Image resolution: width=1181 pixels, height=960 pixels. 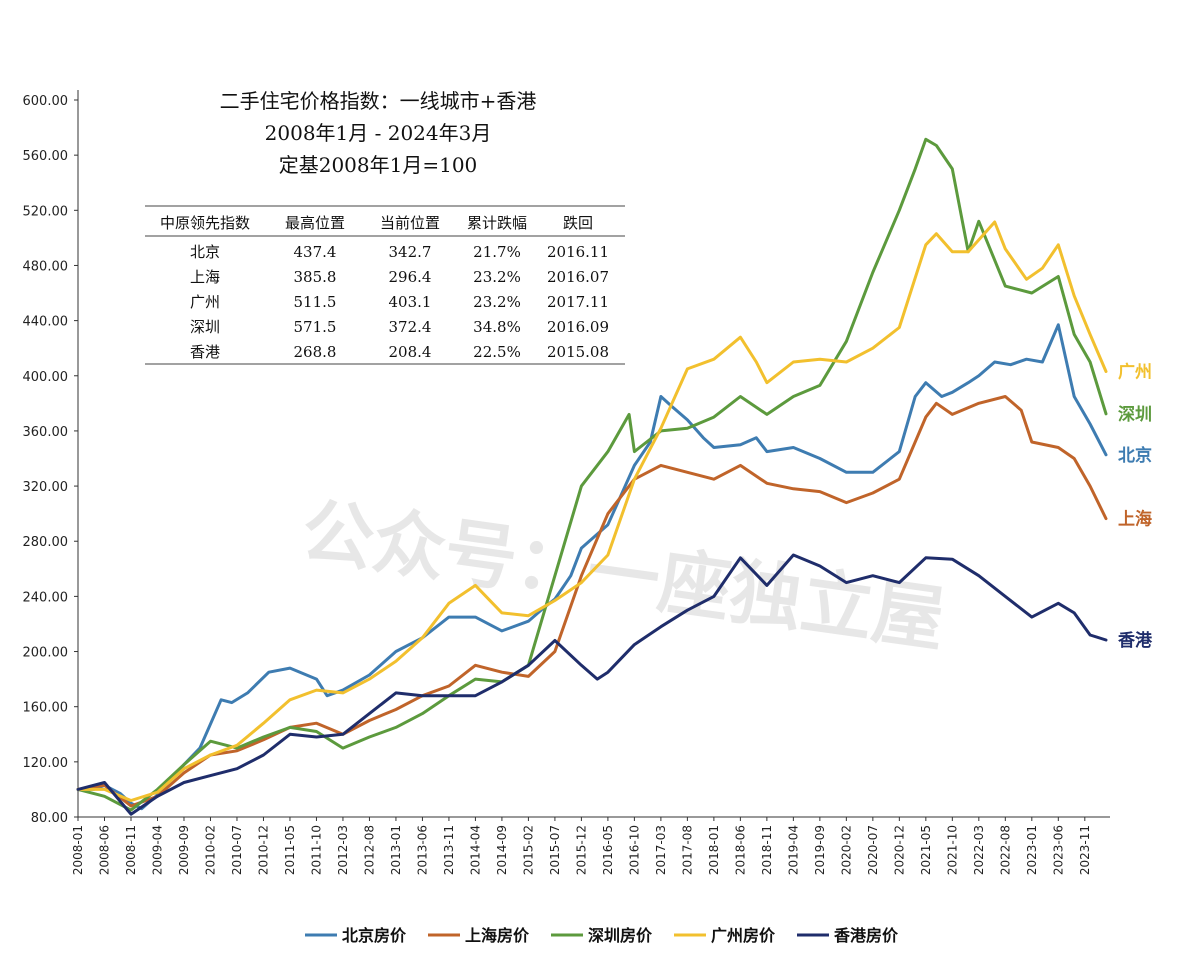 I want to click on y-tick-label: 200.00, so click(x=46, y=653).